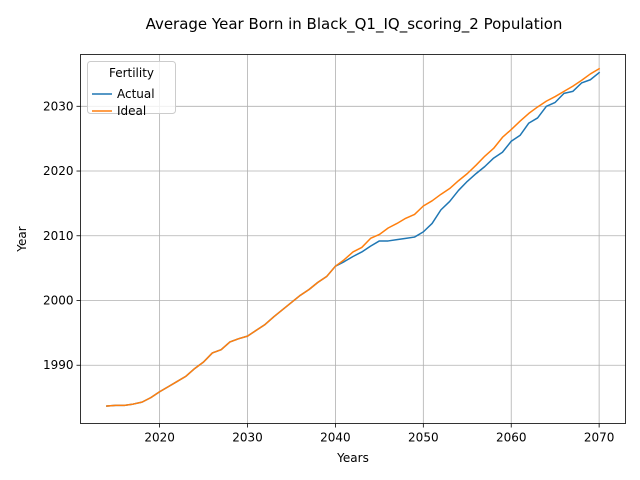 The image size is (640, 480). Describe the element at coordinates (131, 73) in the screenshot. I see `legend-title: Fertility` at that location.